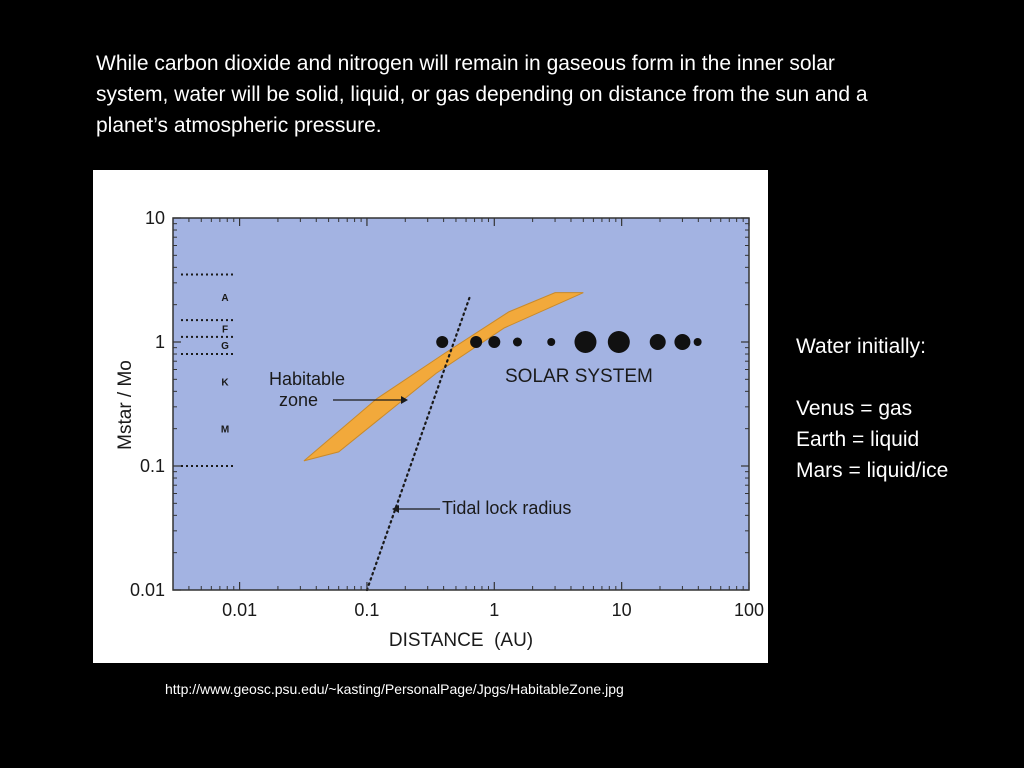  Describe the element at coordinates (224, 298) in the screenshot. I see `stellar-class-a: A` at that location.